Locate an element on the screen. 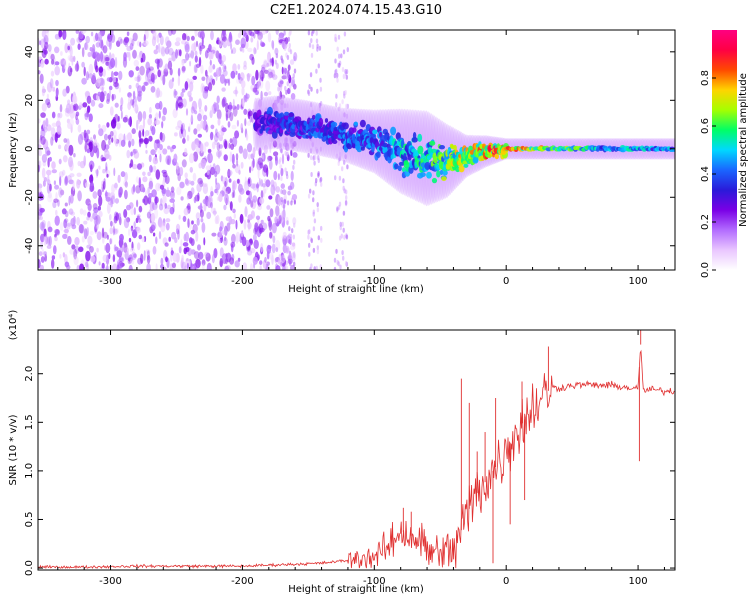  y-tick-label: -20 is located at coordinates (29, 197).